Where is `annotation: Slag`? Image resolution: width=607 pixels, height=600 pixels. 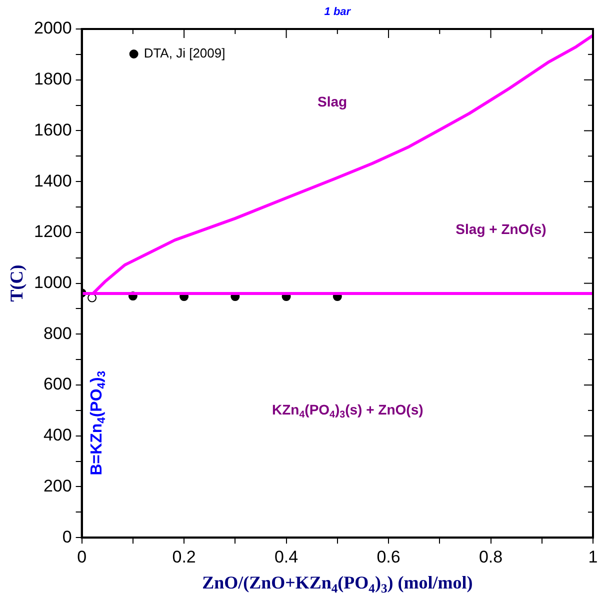
annotation: Slag is located at coordinates (333, 102).